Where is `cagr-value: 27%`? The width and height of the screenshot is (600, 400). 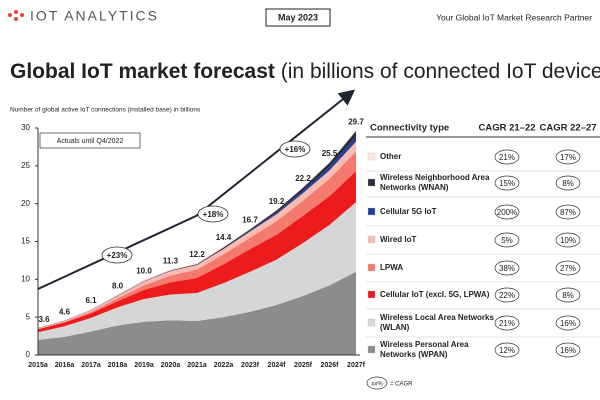
cagr-value: 27% is located at coordinates (568, 268).